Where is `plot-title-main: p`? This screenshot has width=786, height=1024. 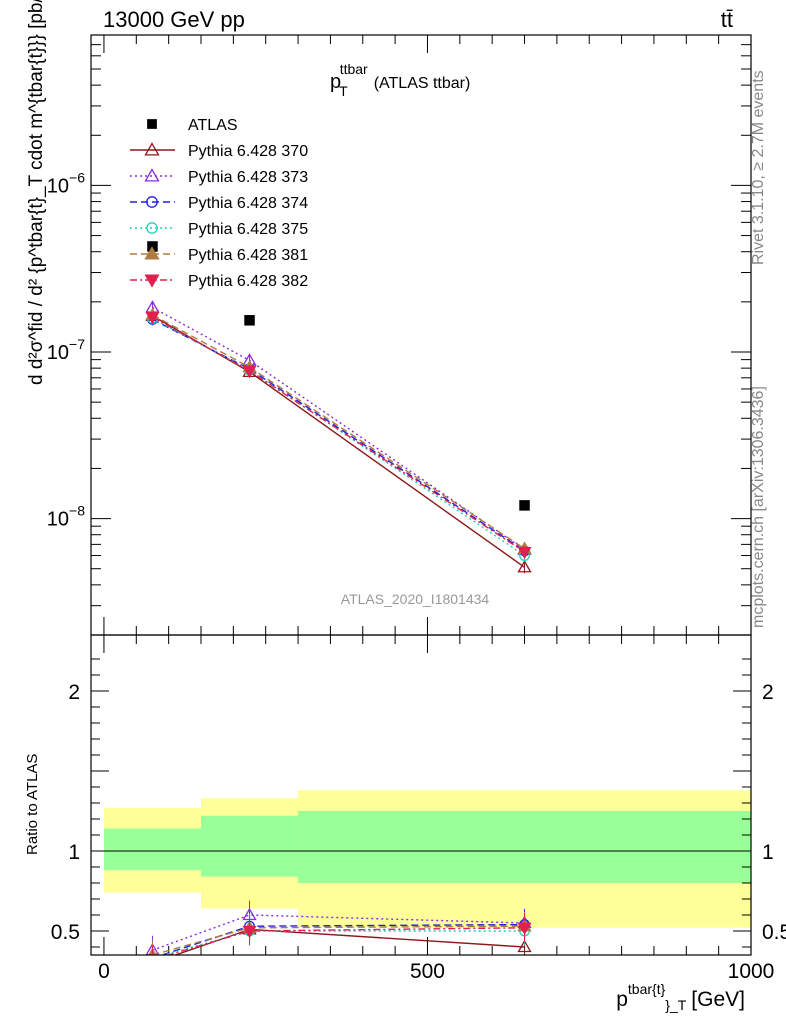 plot-title-main: p is located at coordinates (335, 82).